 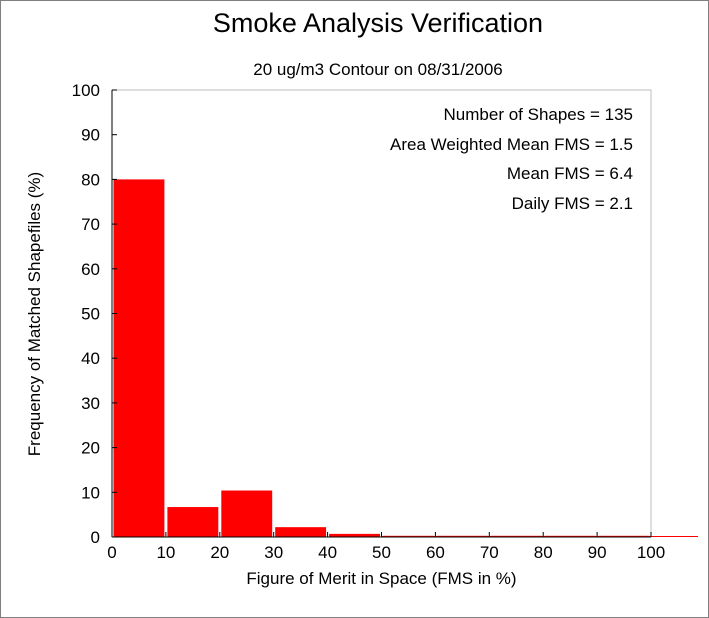 I want to click on x-tick-label-10: 10, so click(x=165, y=552).